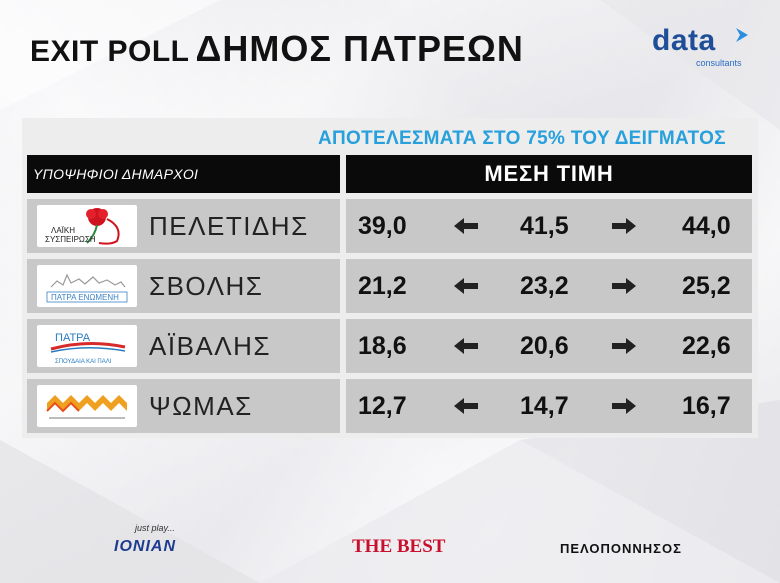 This screenshot has width=780, height=583. I want to click on zigzag-icon, so click(86, 407).